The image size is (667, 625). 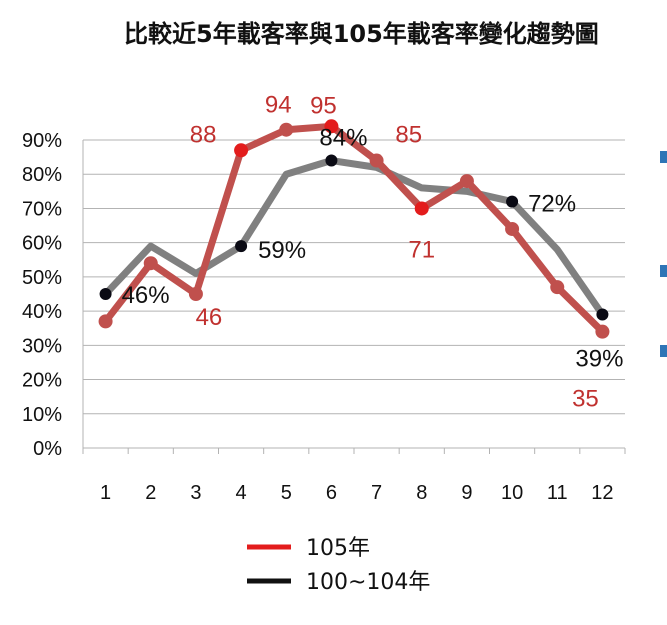 I want to click on x-tick-label: 8, so click(x=421, y=493).